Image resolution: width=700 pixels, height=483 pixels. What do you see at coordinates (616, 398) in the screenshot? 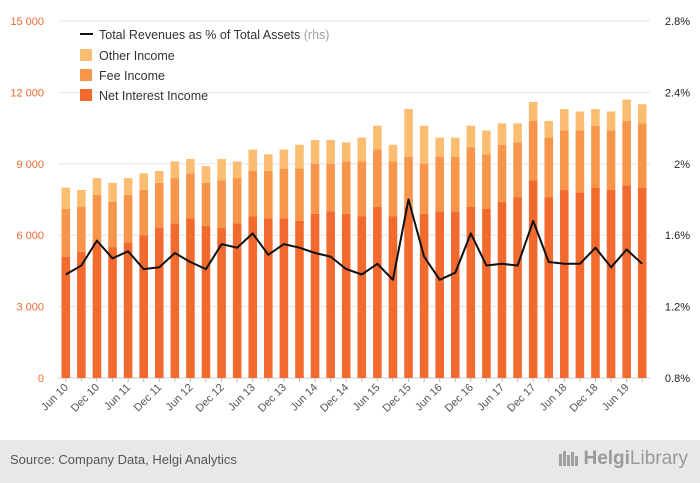
I see `x-tick-label-18: Jun 19` at bounding box center [616, 398].